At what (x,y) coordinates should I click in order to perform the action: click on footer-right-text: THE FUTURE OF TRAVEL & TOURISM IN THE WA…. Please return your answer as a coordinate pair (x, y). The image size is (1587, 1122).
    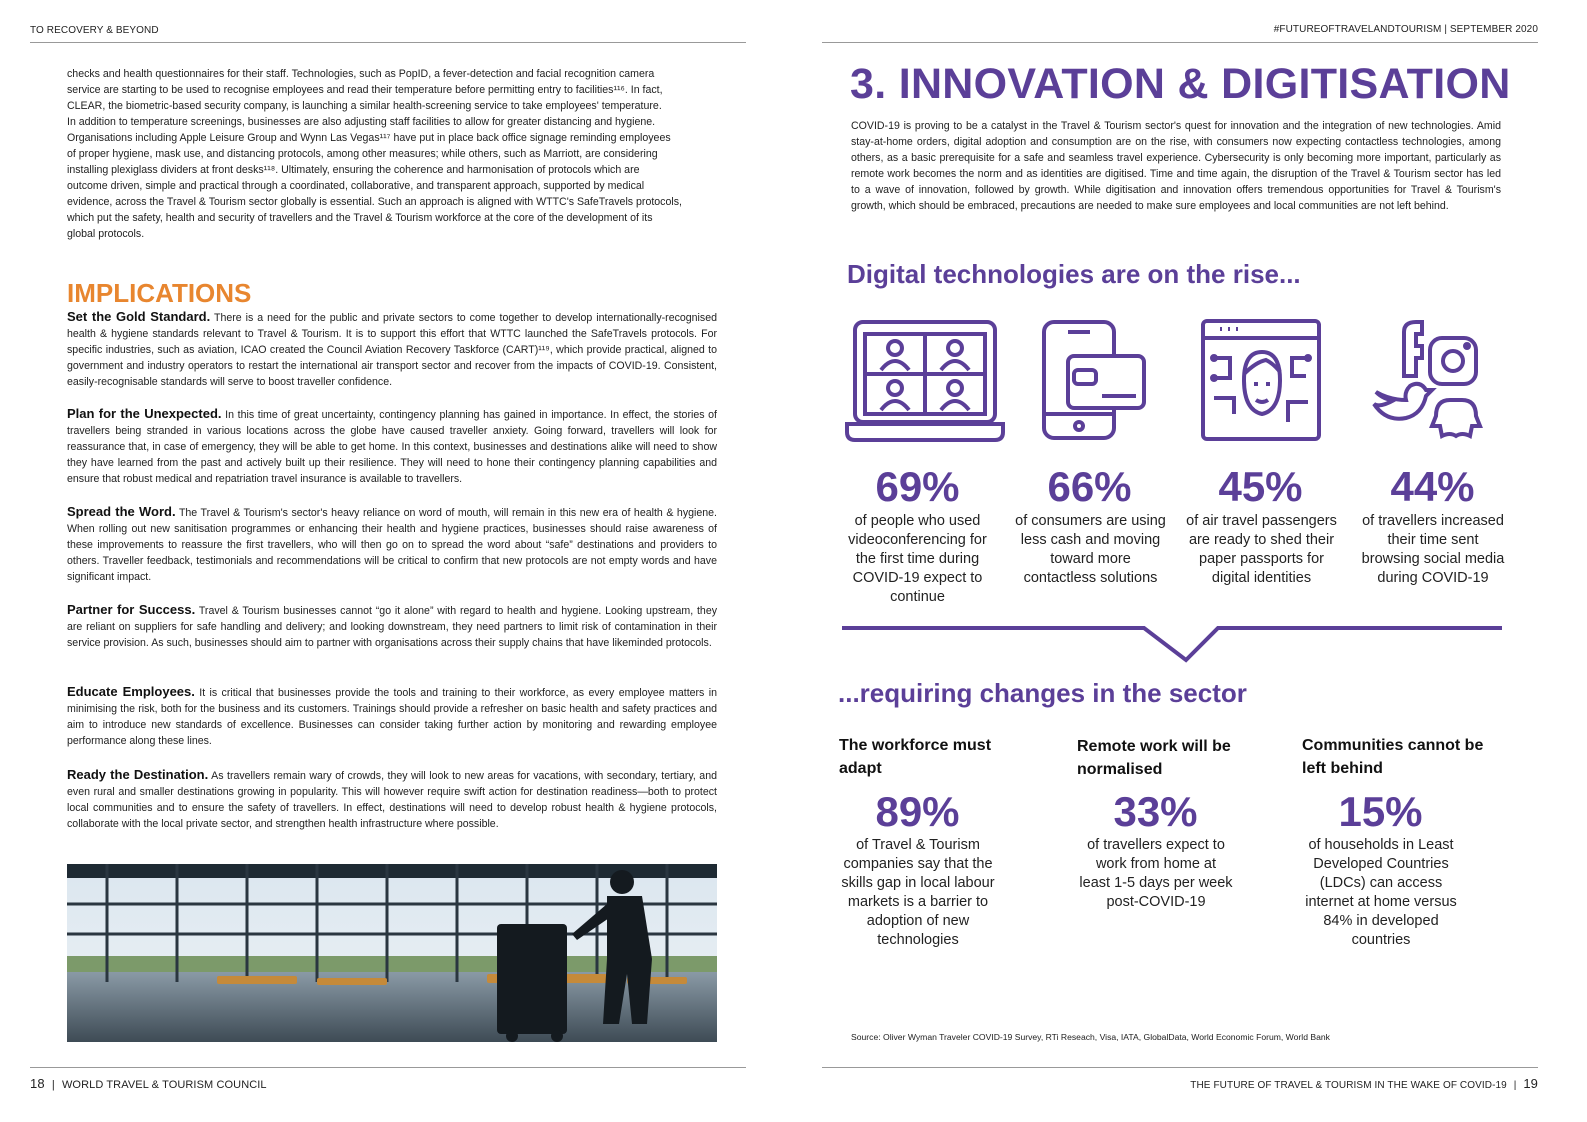
    Looking at the image, I should click on (1348, 1085).